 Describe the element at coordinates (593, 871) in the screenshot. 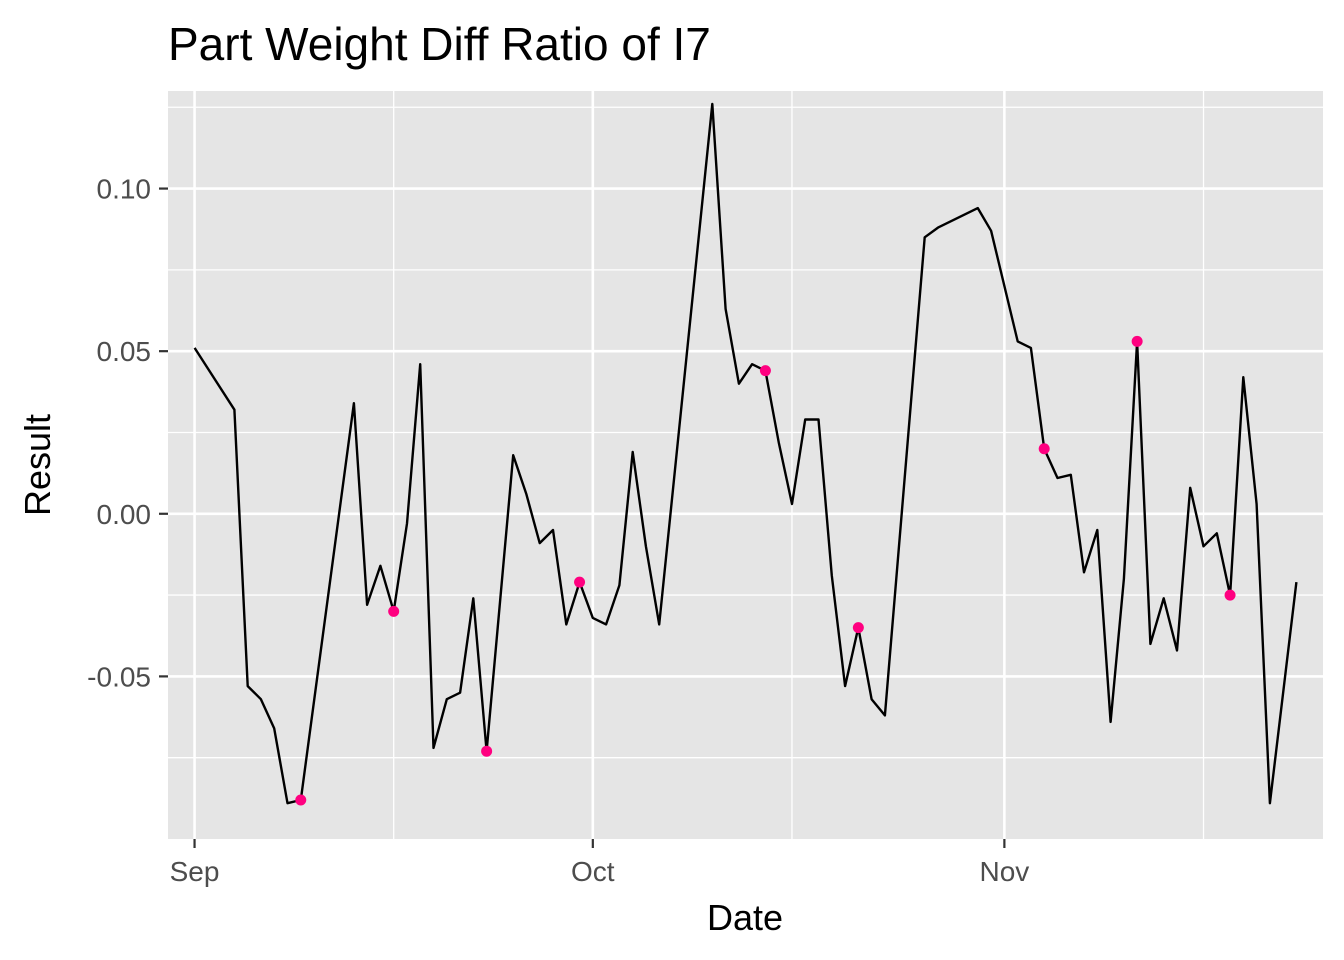

I see `x-tick-label: Oct` at that location.